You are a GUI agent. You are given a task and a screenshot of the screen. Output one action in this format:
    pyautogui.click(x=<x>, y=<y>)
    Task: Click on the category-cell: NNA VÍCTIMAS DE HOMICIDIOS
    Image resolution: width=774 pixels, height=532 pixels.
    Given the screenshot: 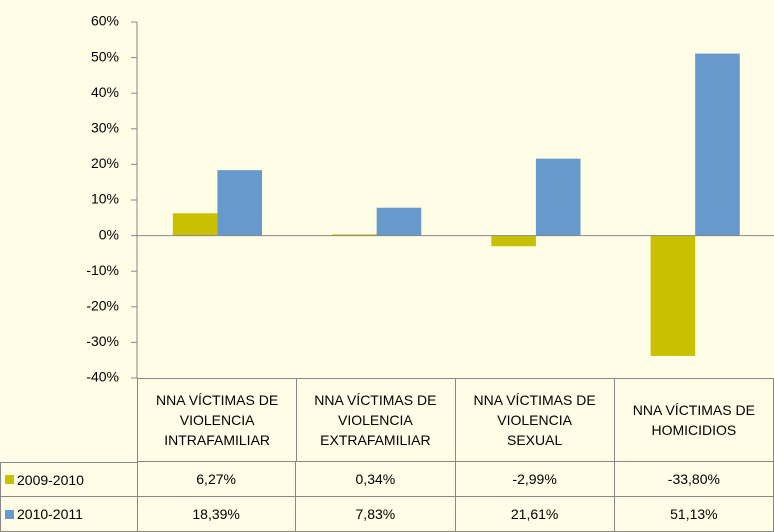 What is the action you would take?
    pyautogui.click(x=694, y=420)
    